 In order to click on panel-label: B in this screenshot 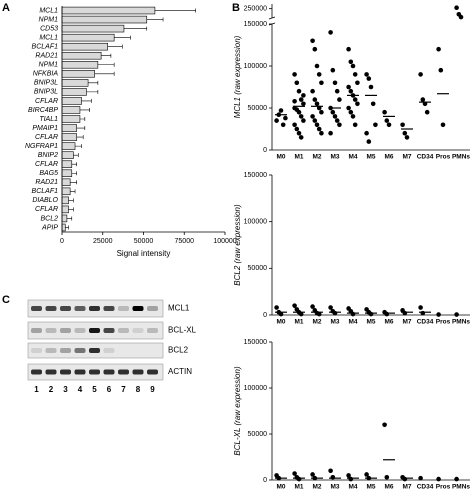, I will do `click(236, 8)`.